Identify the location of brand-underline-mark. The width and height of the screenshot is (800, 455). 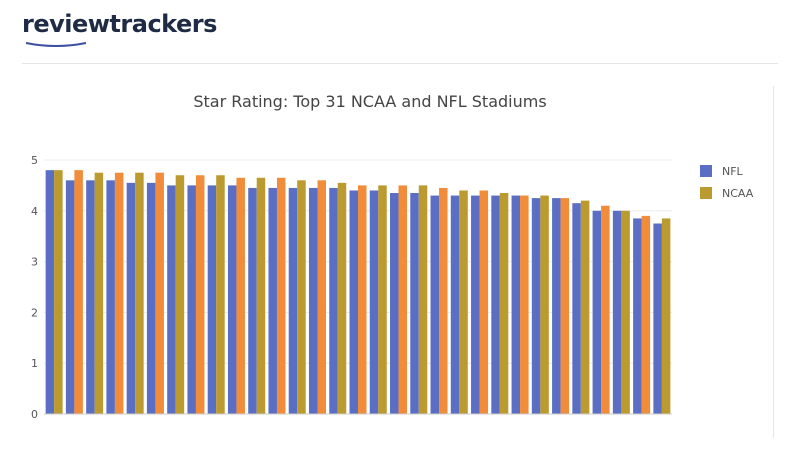
(56, 44).